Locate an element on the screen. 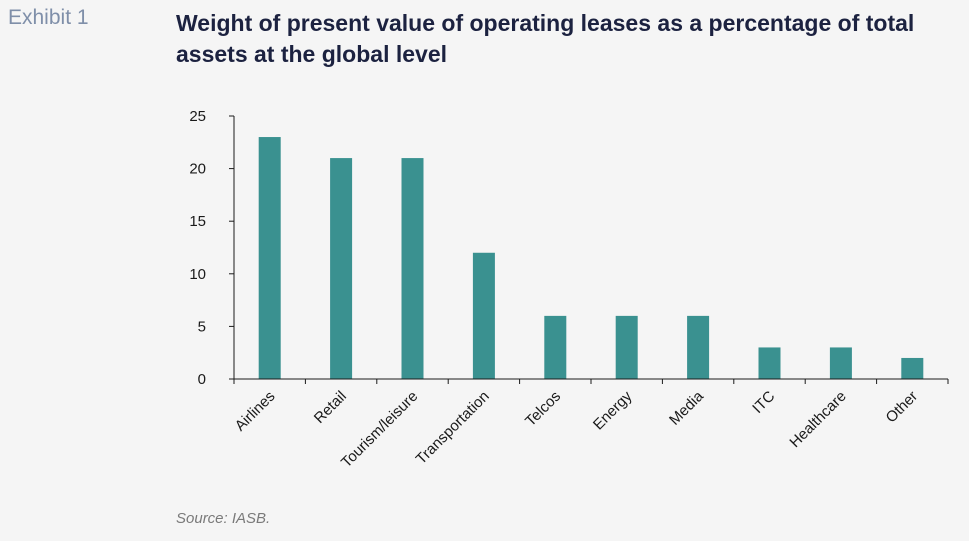 Image resolution: width=969 pixels, height=541 pixels. bar-healthcare is located at coordinates (840, 363).